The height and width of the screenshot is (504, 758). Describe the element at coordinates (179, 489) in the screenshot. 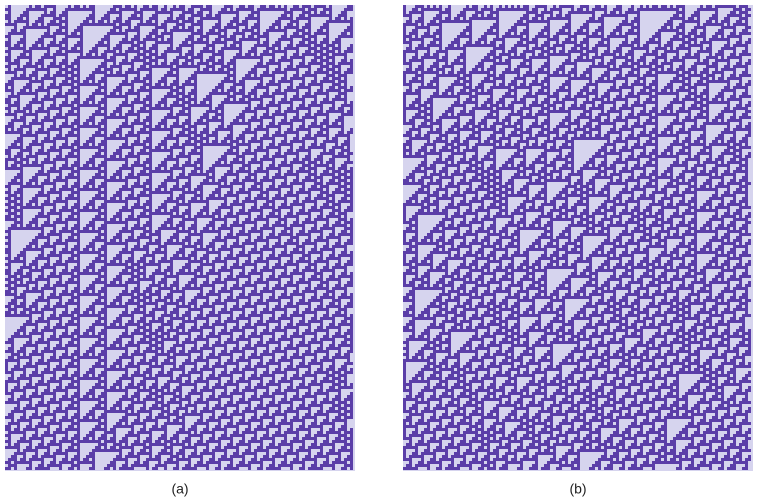

I see `panel-label: (a)` at that location.